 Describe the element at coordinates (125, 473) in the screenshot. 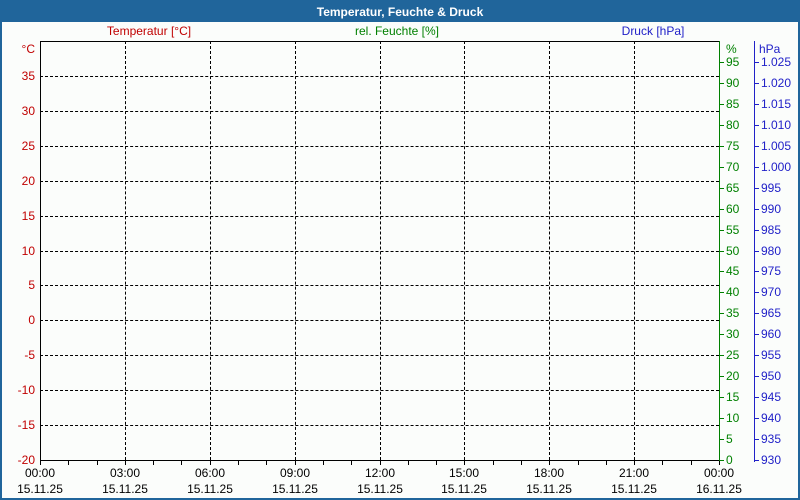

I see `time-label: 03:00` at that location.